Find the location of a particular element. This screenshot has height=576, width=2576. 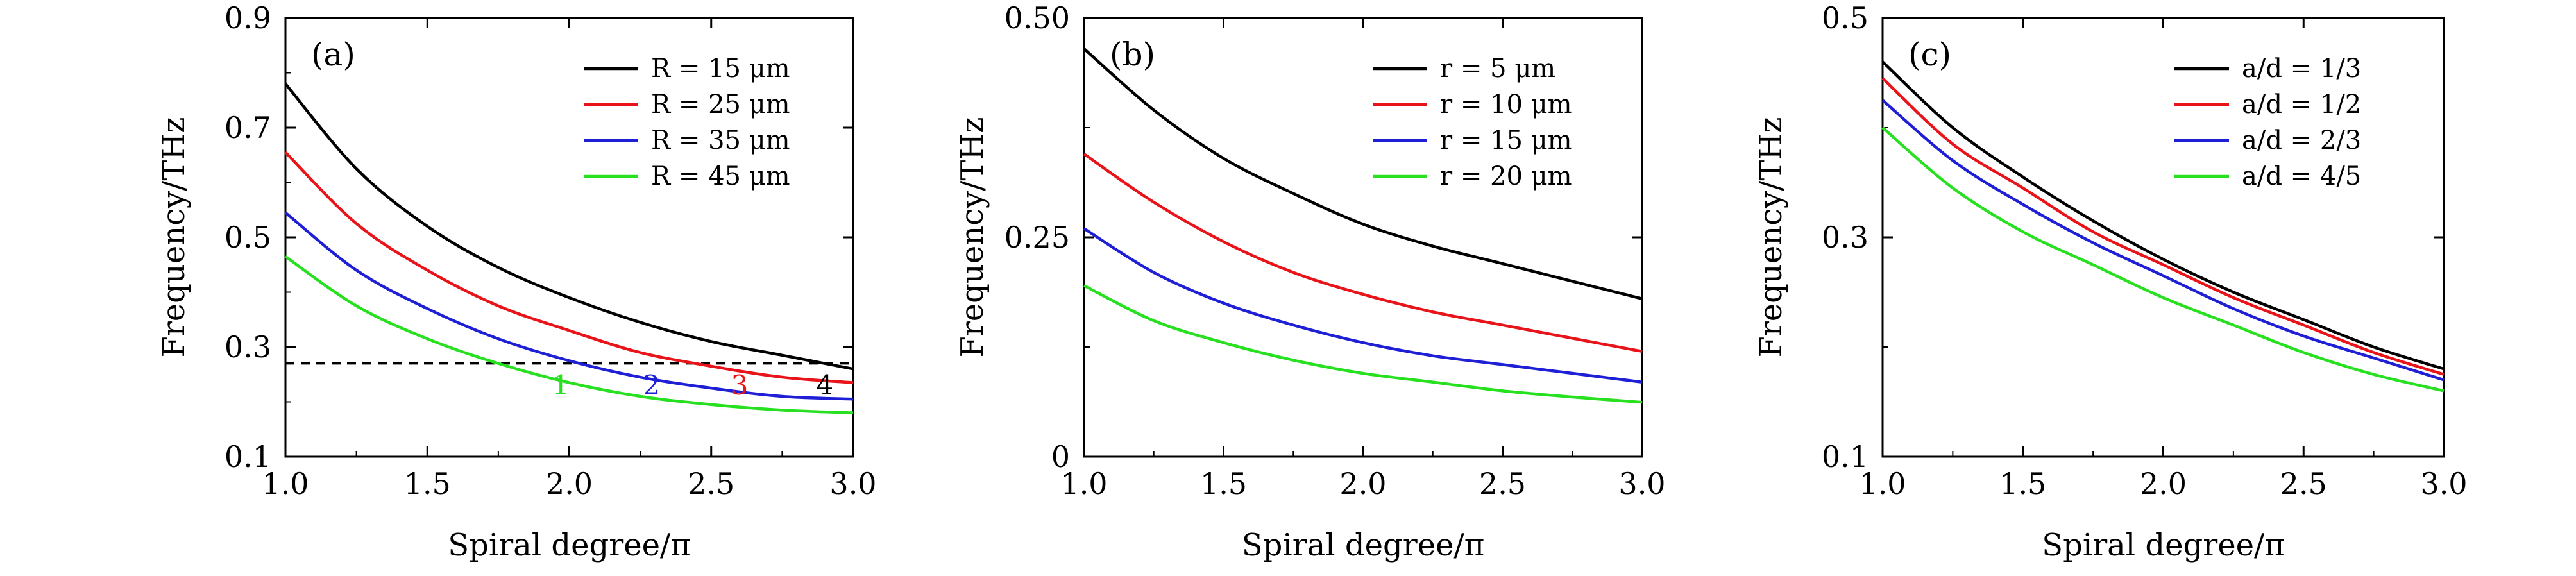

annotation-label: 3 is located at coordinates (740, 385).